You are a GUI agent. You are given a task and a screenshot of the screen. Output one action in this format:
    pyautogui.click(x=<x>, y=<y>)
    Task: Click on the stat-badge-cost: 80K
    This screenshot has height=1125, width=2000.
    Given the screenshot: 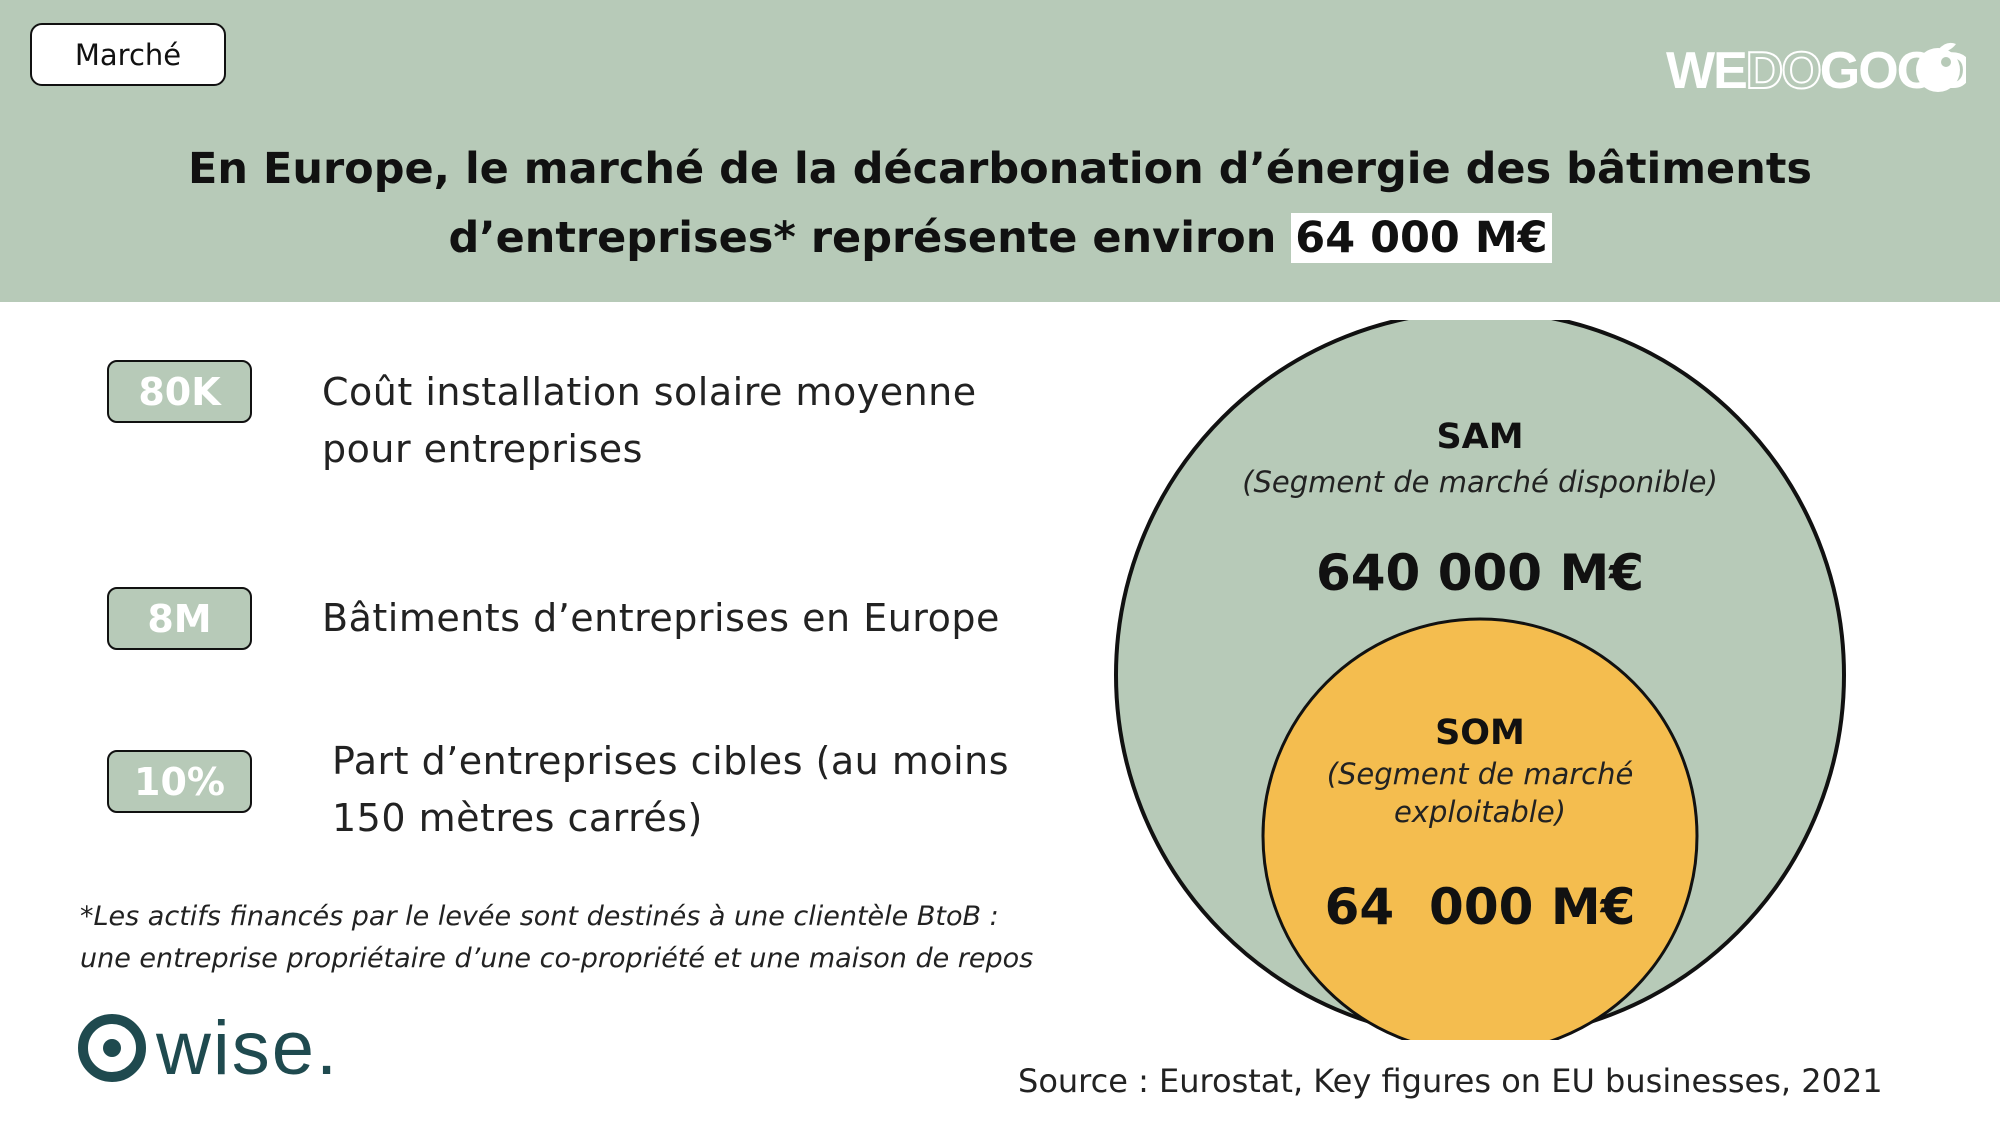 What is the action you would take?
    pyautogui.click(x=179, y=391)
    